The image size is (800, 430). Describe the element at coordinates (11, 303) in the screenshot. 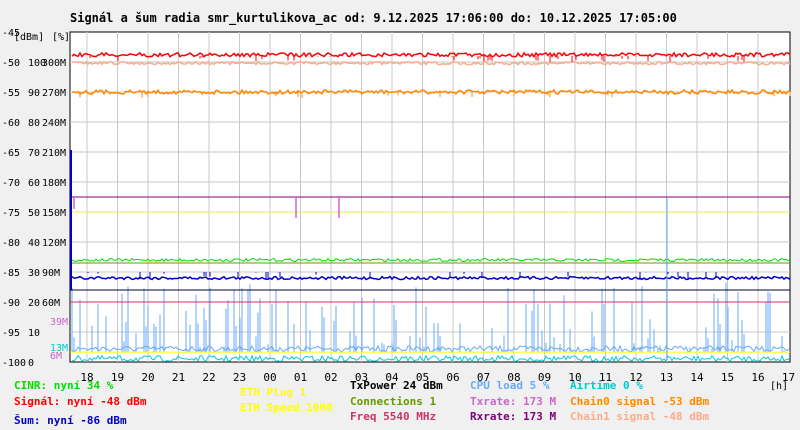

I see `dbm-tick-label: -90` at that location.